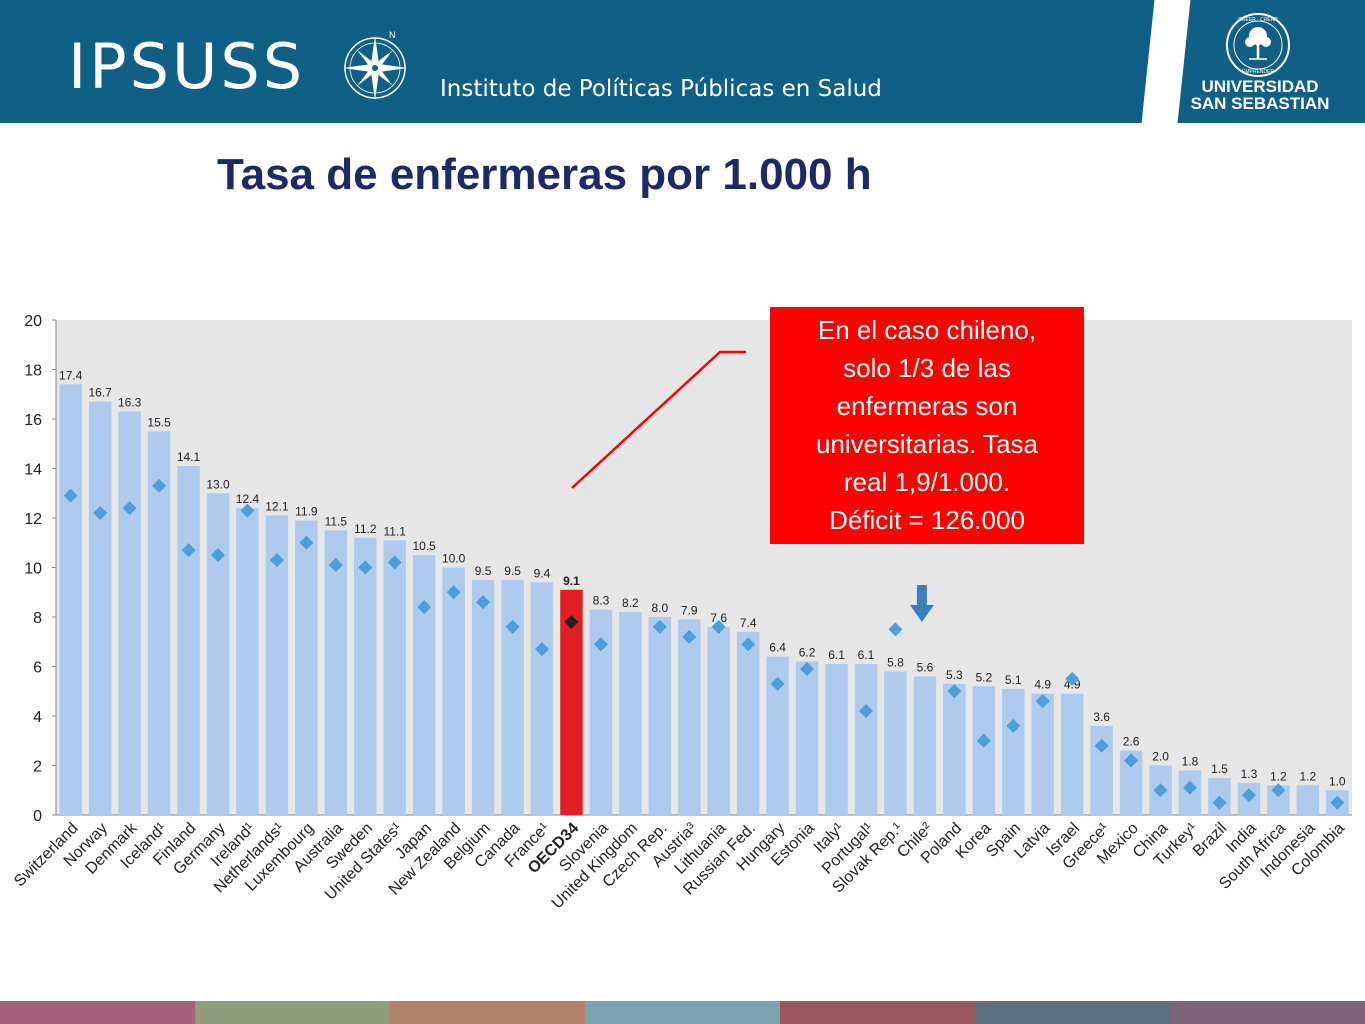 The width and height of the screenshot is (1365, 1024). I want to click on bar-value-label: 11.2, so click(365, 529).